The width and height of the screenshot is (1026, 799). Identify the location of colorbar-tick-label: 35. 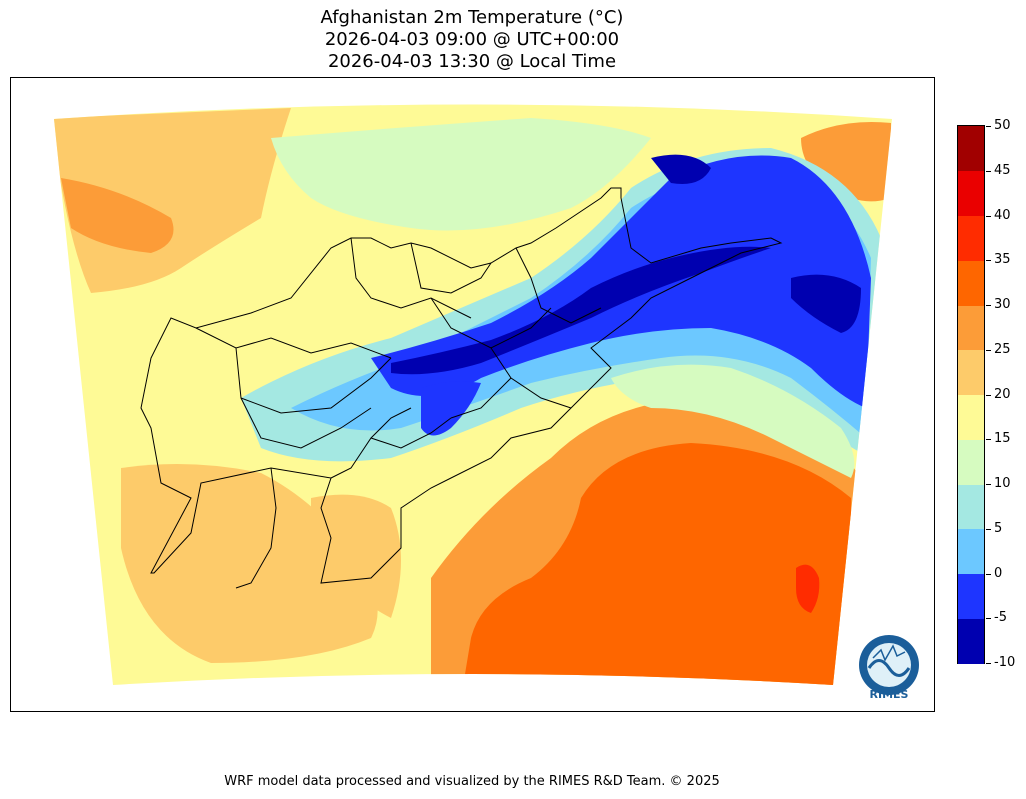
(1002, 260).